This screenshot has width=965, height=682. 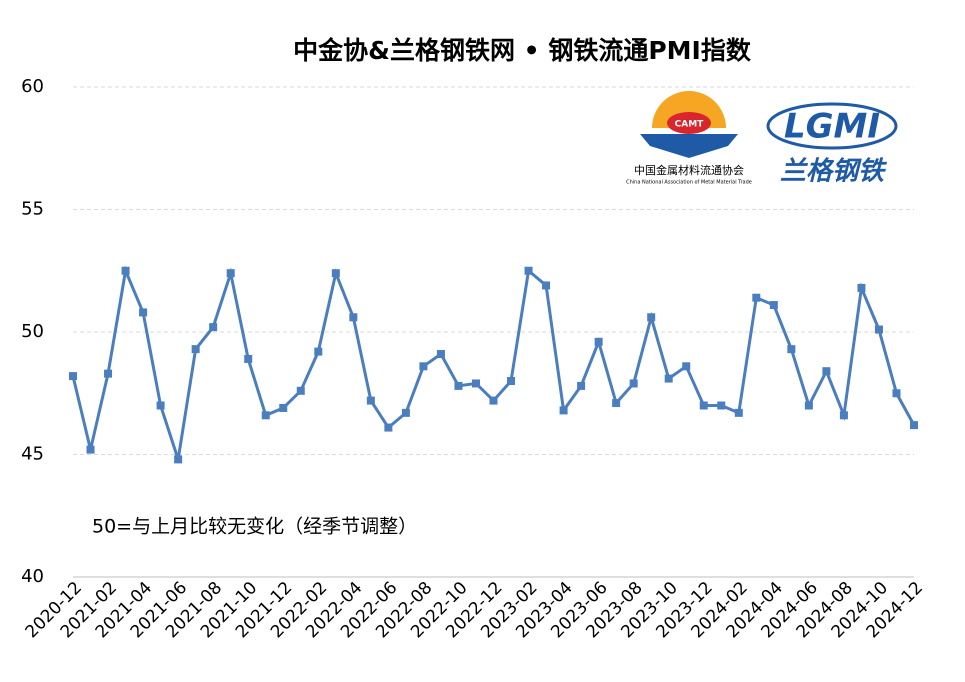 What do you see at coordinates (32, 576) in the screenshot?
I see `y-tick-label: 40` at bounding box center [32, 576].